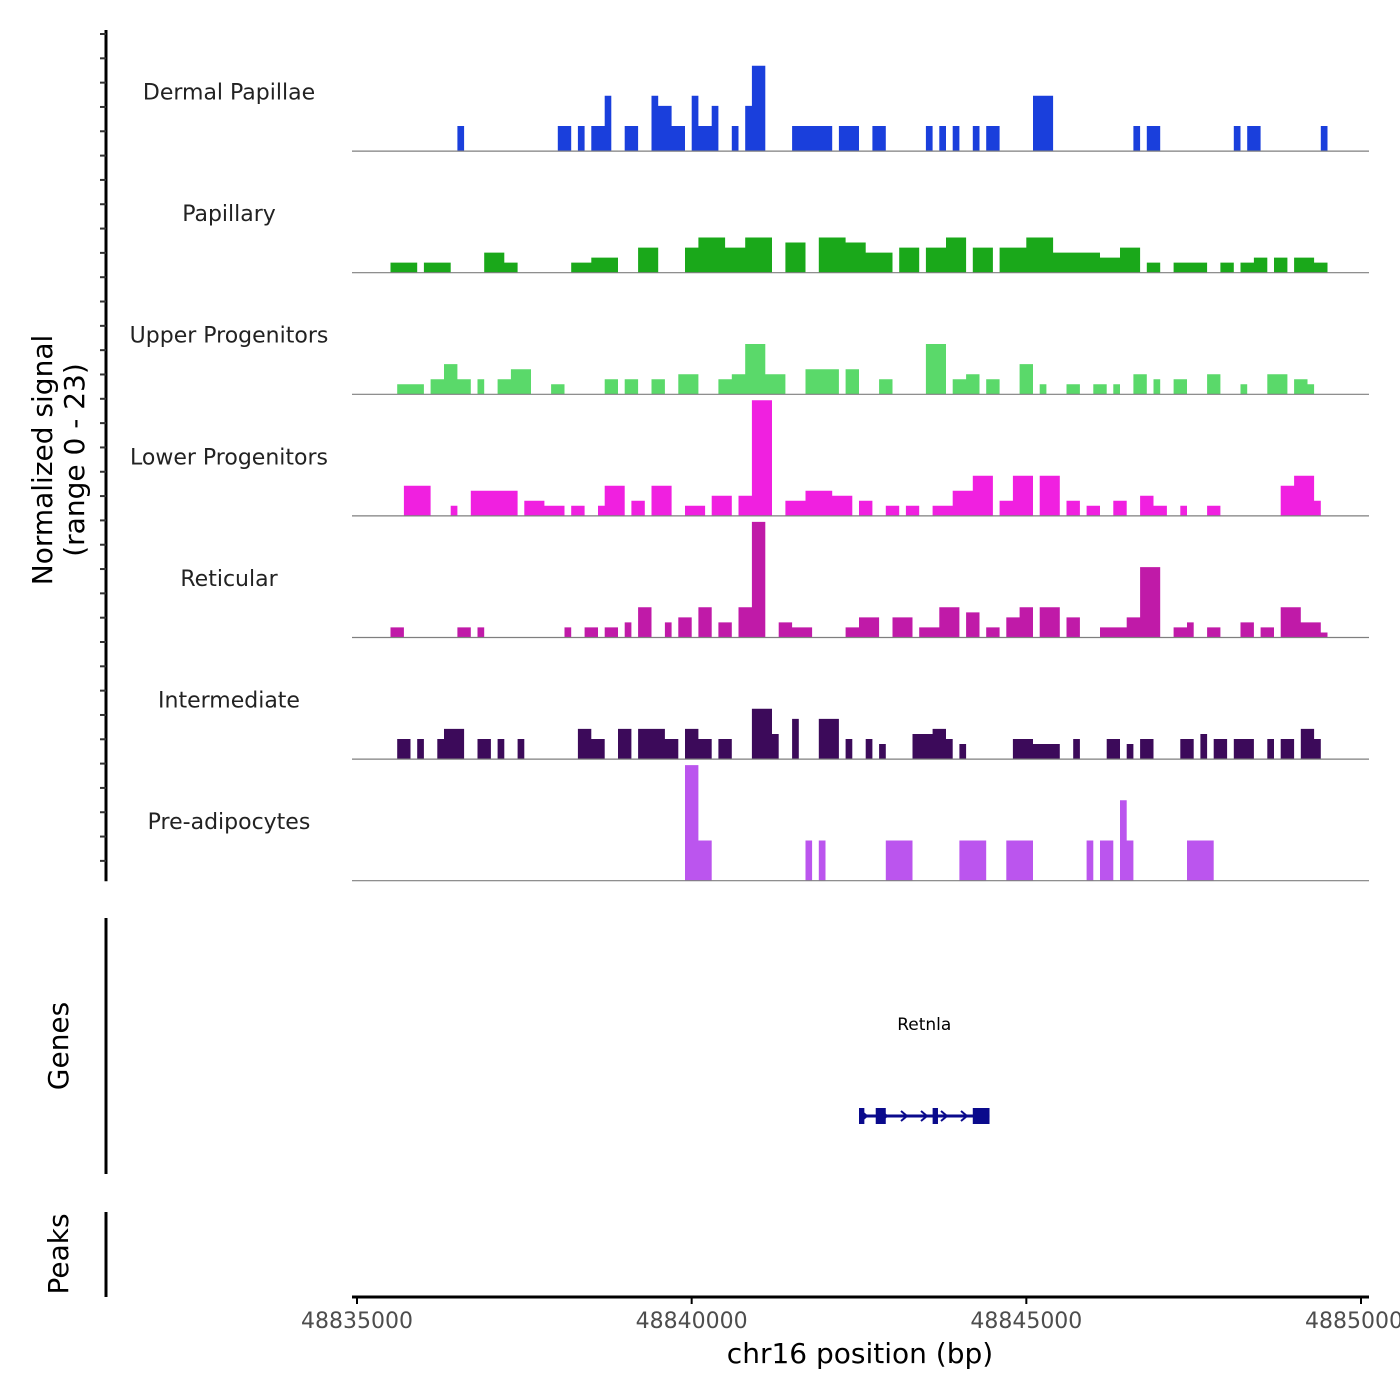  I want to click on x-axis-ticks: 48835000 48840000 48845000 48850000, so click(850, 1315).